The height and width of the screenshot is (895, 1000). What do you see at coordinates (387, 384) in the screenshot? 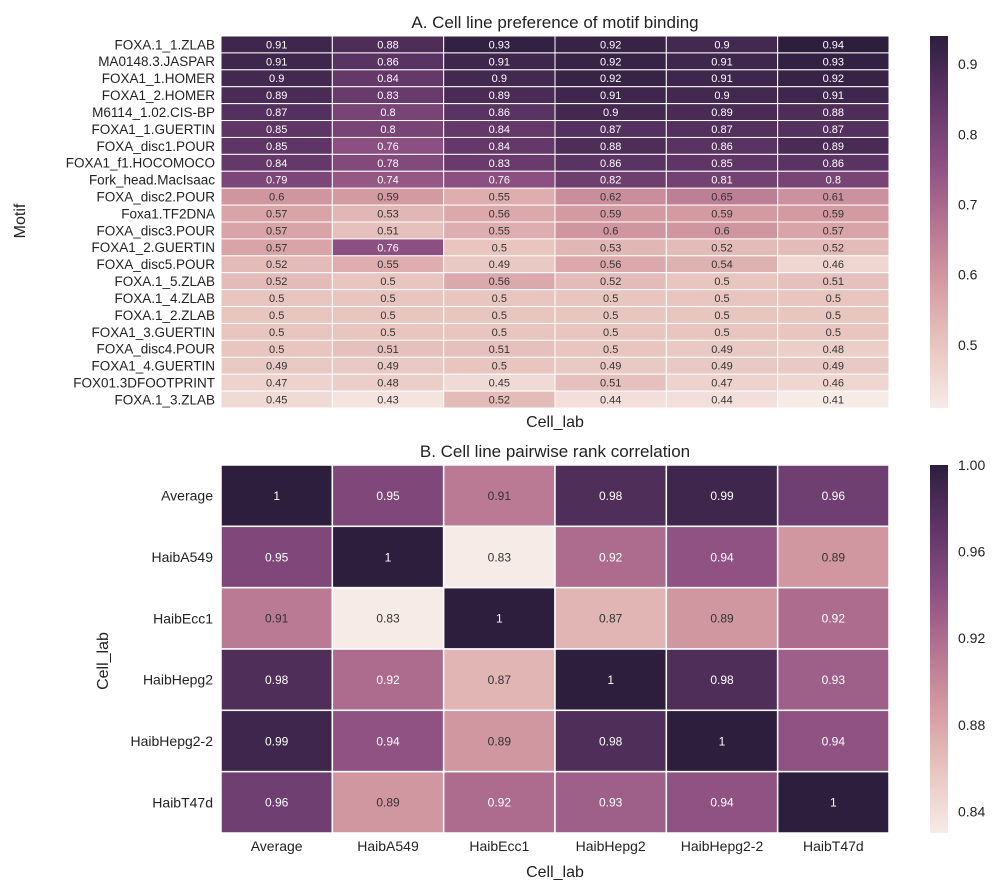
I see `cell-value-label: 0.48` at bounding box center [387, 384].